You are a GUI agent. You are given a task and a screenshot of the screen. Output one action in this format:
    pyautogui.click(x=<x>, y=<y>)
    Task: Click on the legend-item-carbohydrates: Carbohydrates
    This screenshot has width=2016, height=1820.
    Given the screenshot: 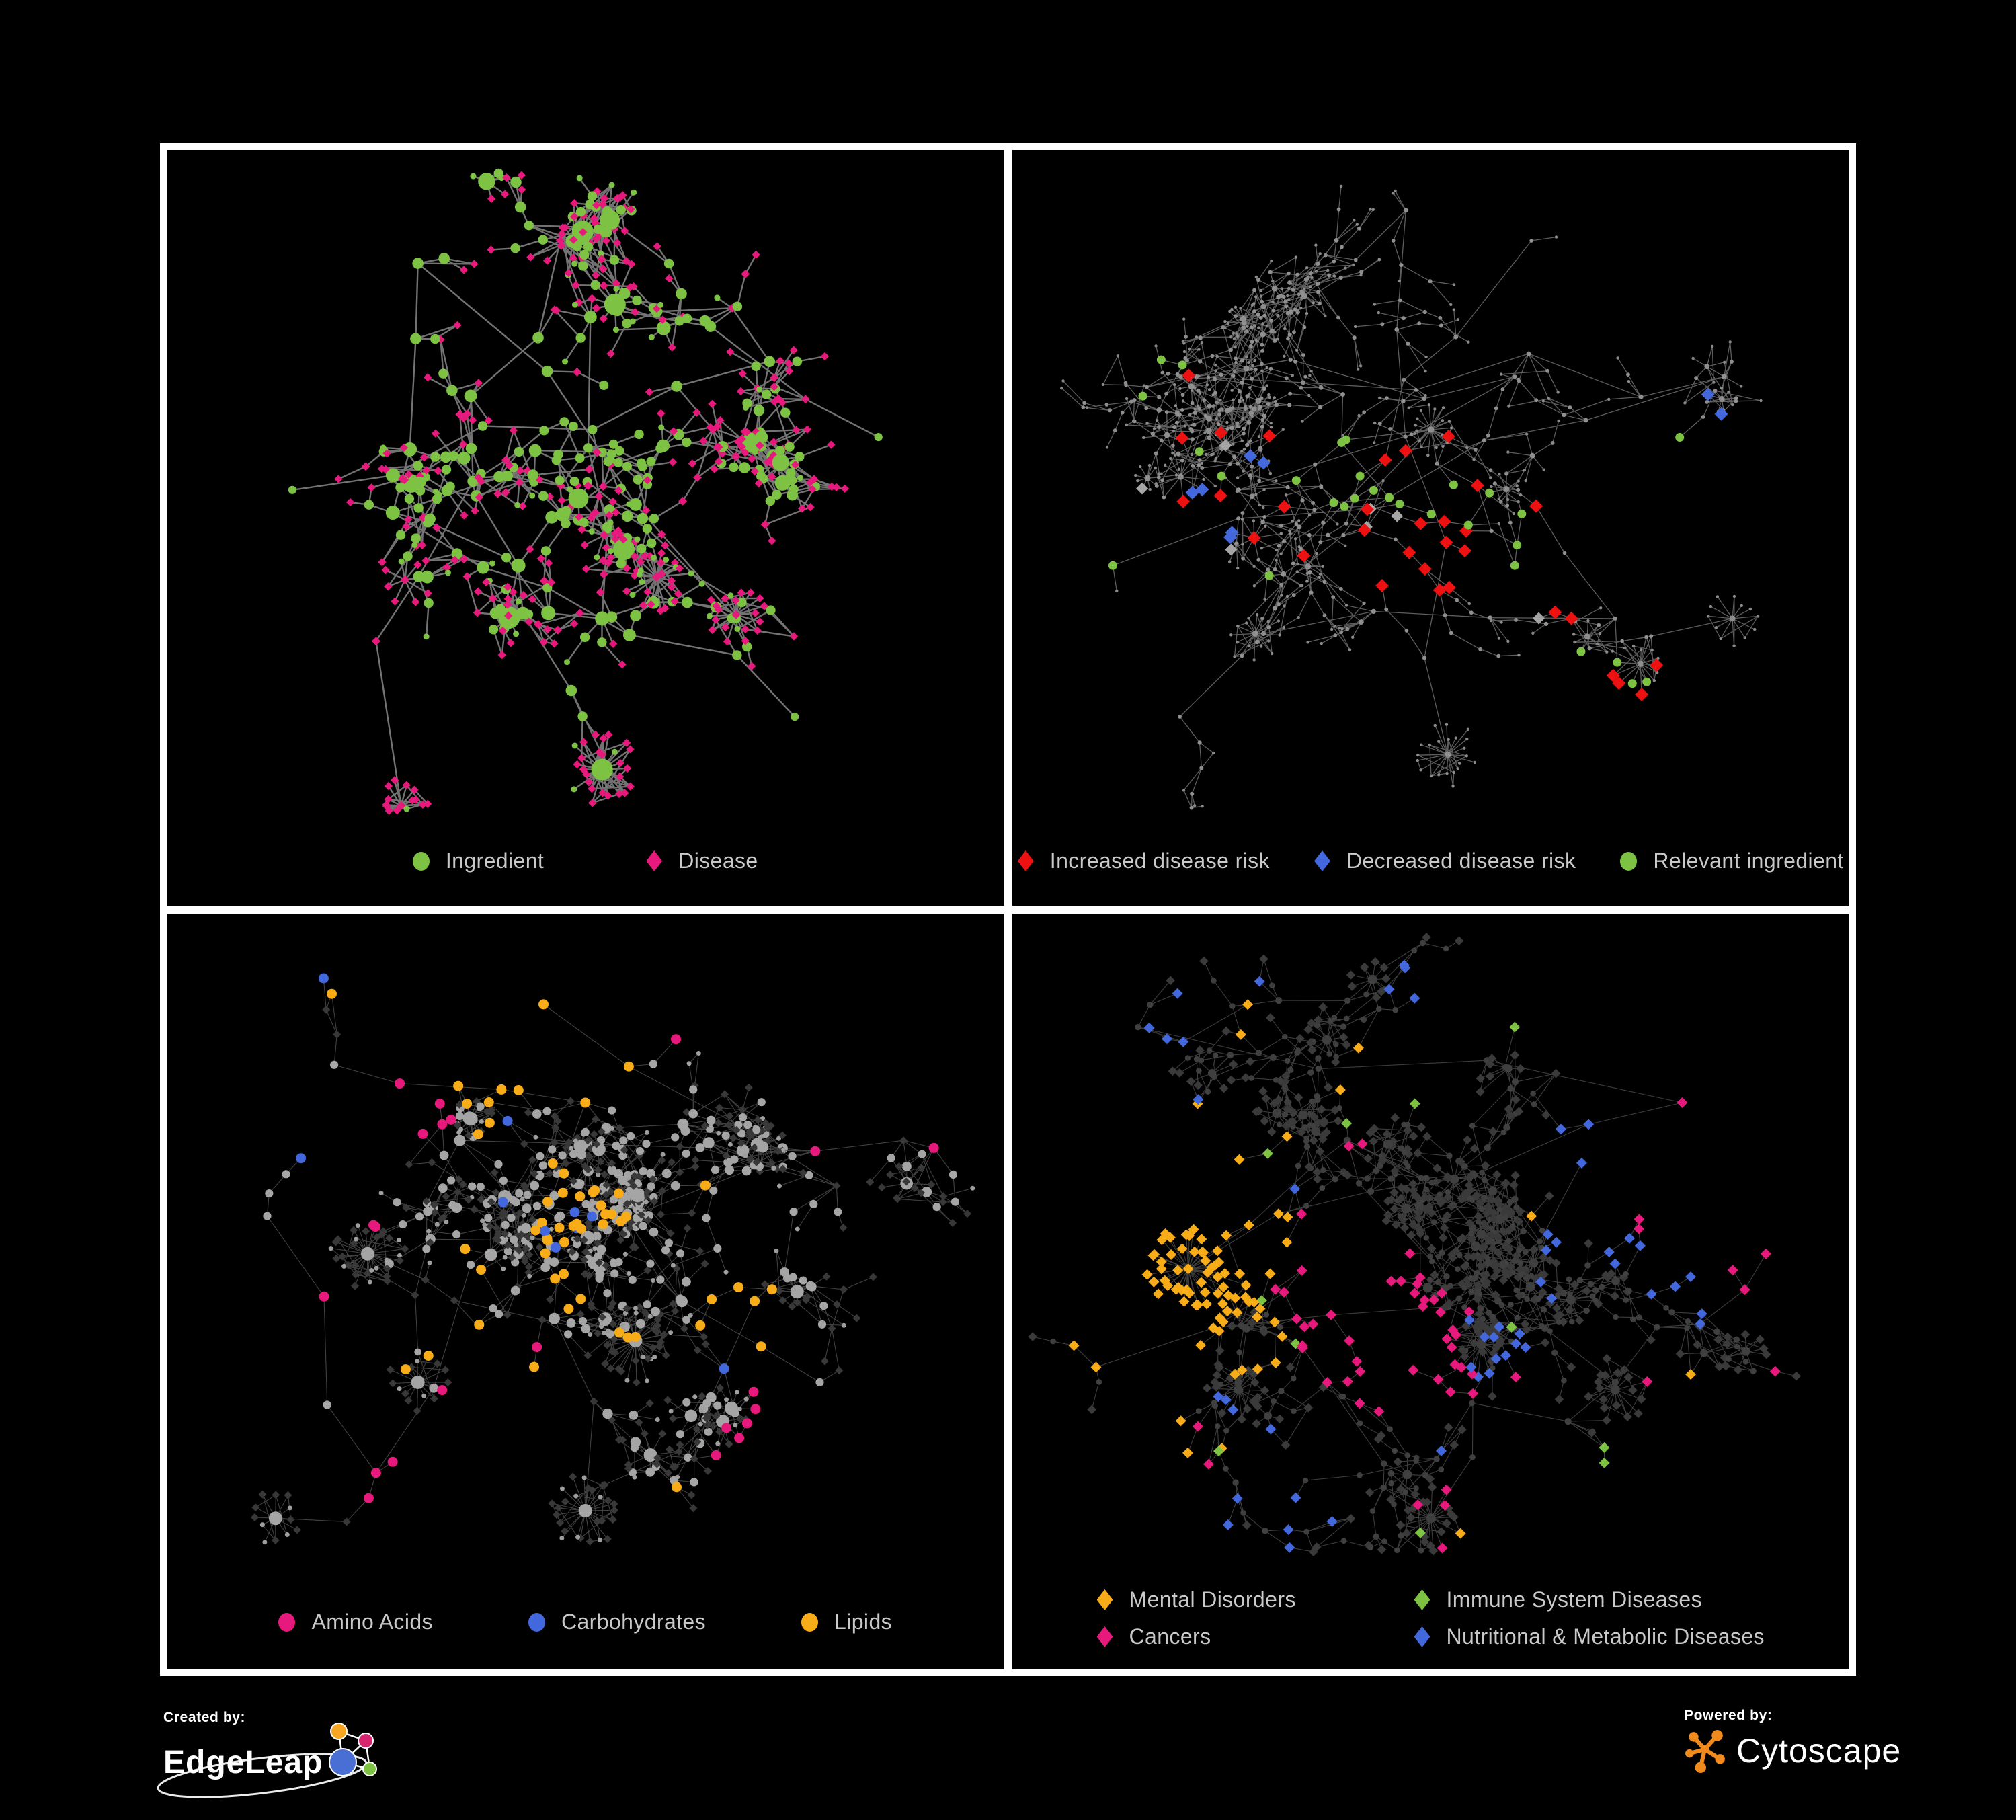 What is the action you would take?
    pyautogui.click(x=617, y=1622)
    